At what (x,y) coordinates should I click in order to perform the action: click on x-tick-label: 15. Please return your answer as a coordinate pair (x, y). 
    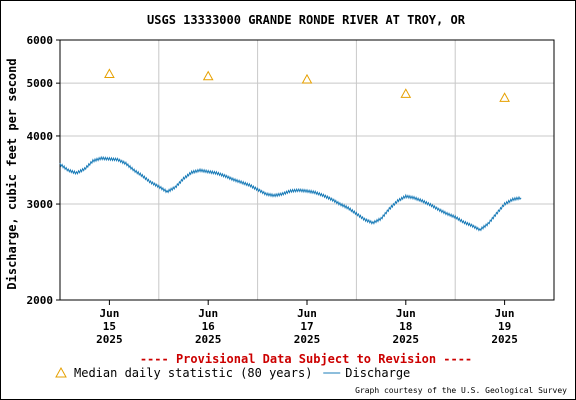
    Looking at the image, I should click on (109, 326).